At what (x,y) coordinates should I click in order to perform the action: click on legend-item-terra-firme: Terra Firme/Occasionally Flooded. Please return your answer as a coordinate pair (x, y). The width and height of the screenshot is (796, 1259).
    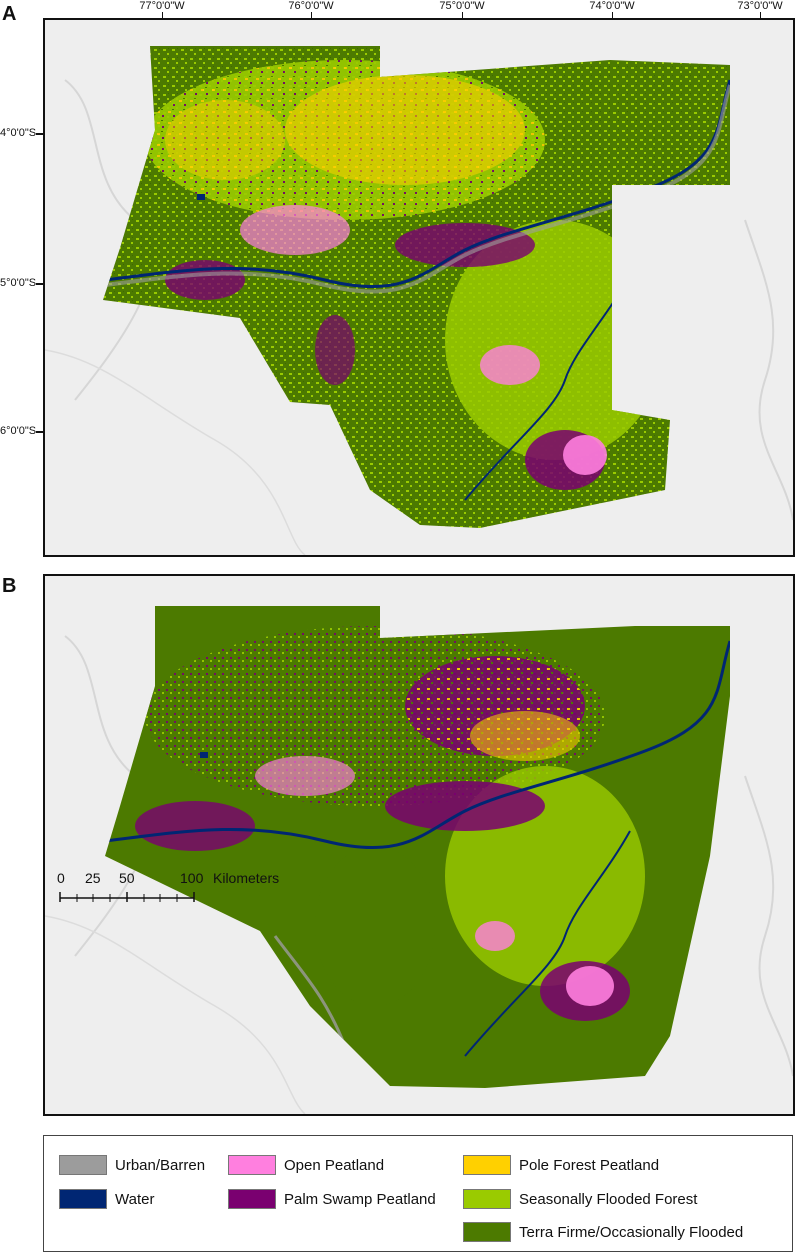
    Looking at the image, I should click on (603, 1232).